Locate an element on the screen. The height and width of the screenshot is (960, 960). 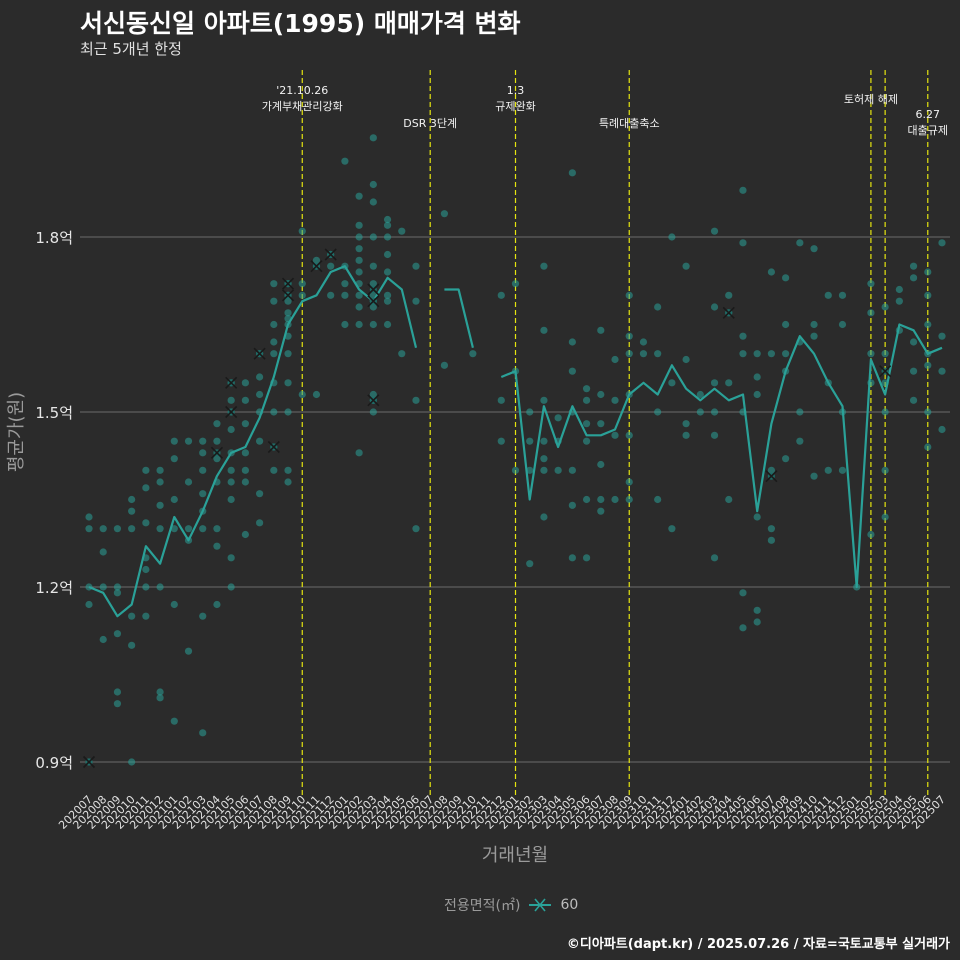
y-axis-title: 평균가(원) is located at coordinates (16, 432).